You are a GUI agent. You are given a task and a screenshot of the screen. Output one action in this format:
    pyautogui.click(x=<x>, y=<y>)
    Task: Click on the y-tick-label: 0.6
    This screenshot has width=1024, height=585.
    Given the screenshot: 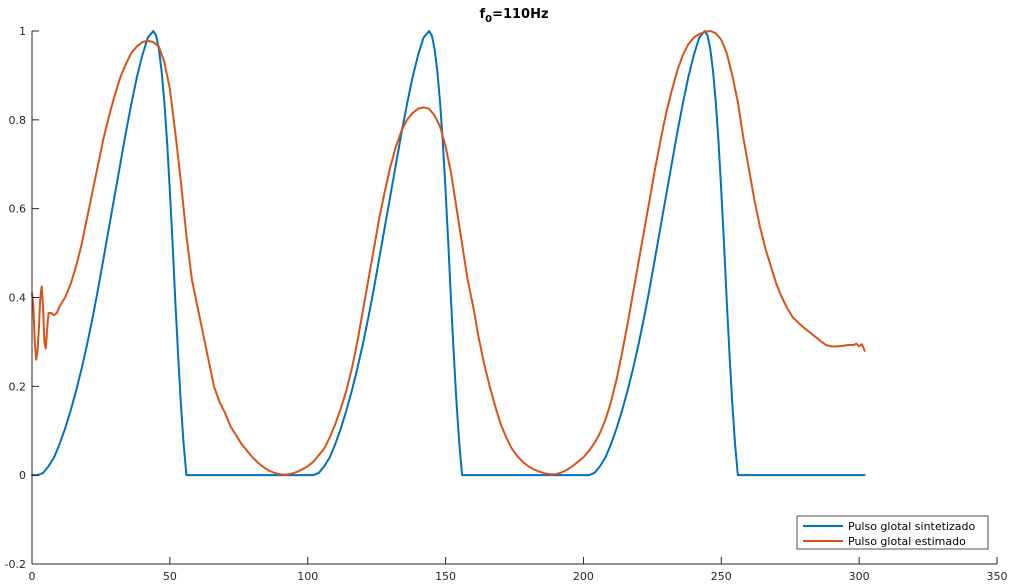 What is the action you would take?
    pyautogui.click(x=18, y=209)
    